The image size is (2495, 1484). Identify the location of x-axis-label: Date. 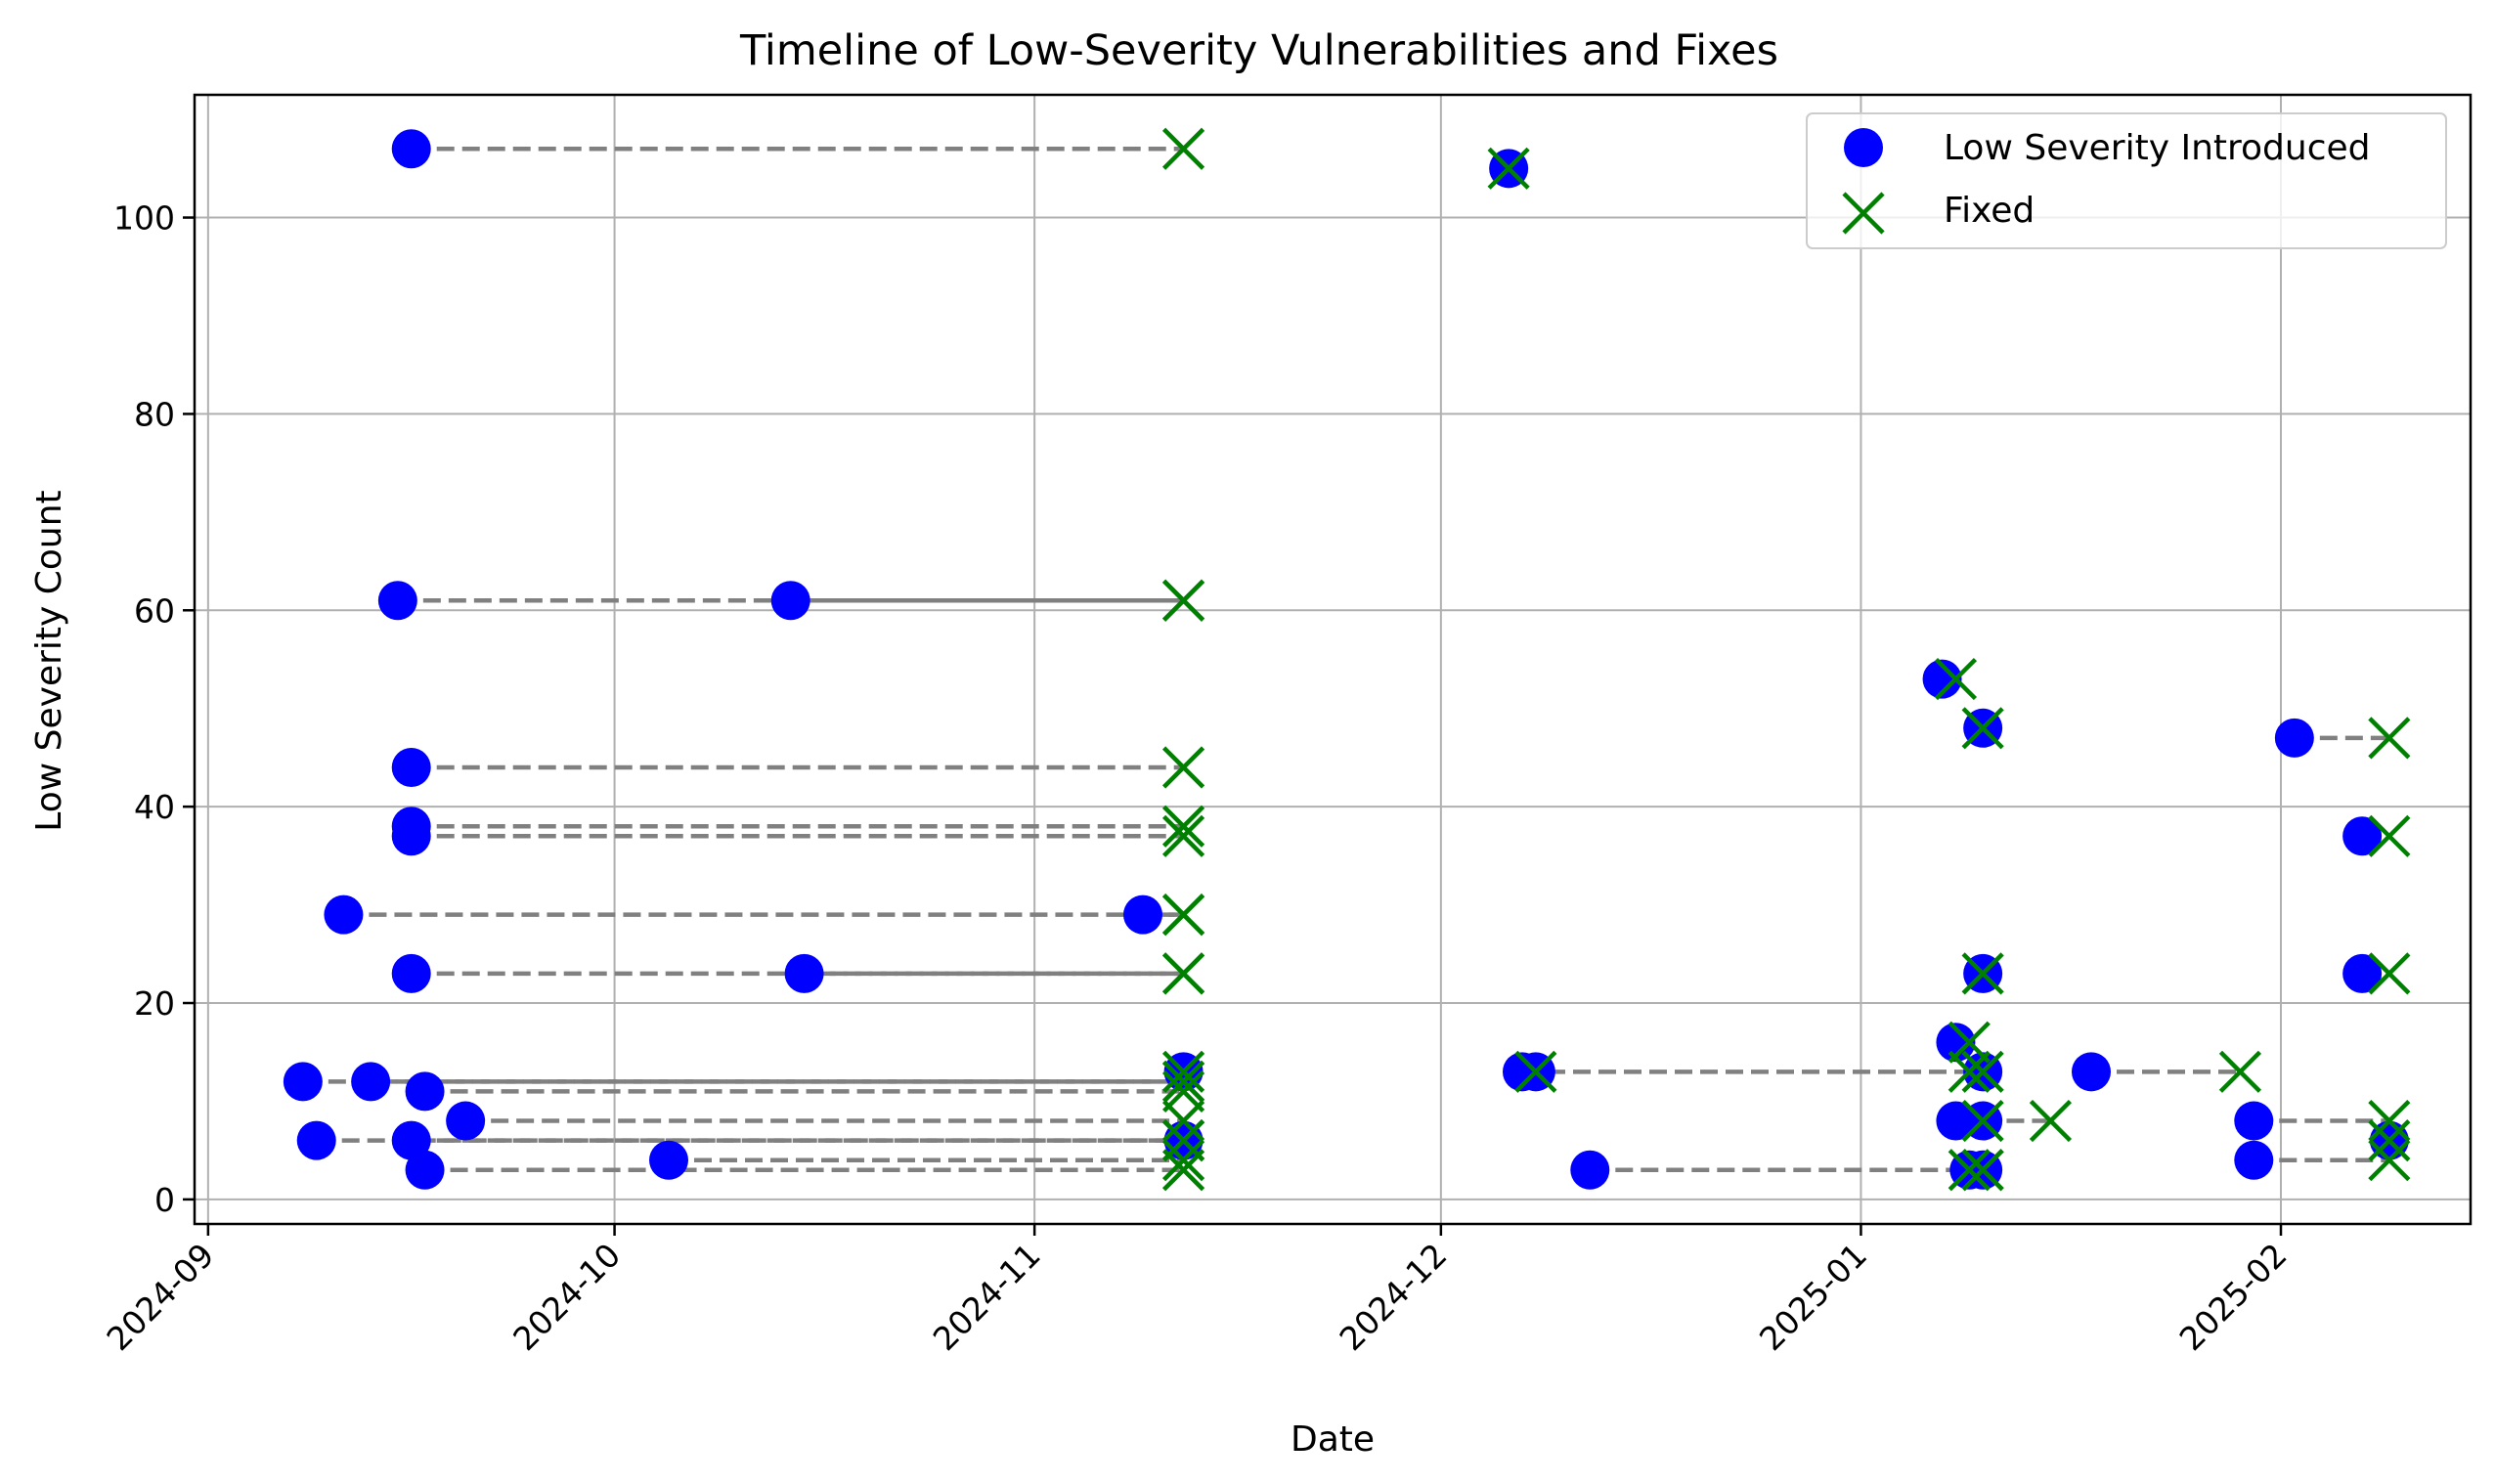
(1333, 1439).